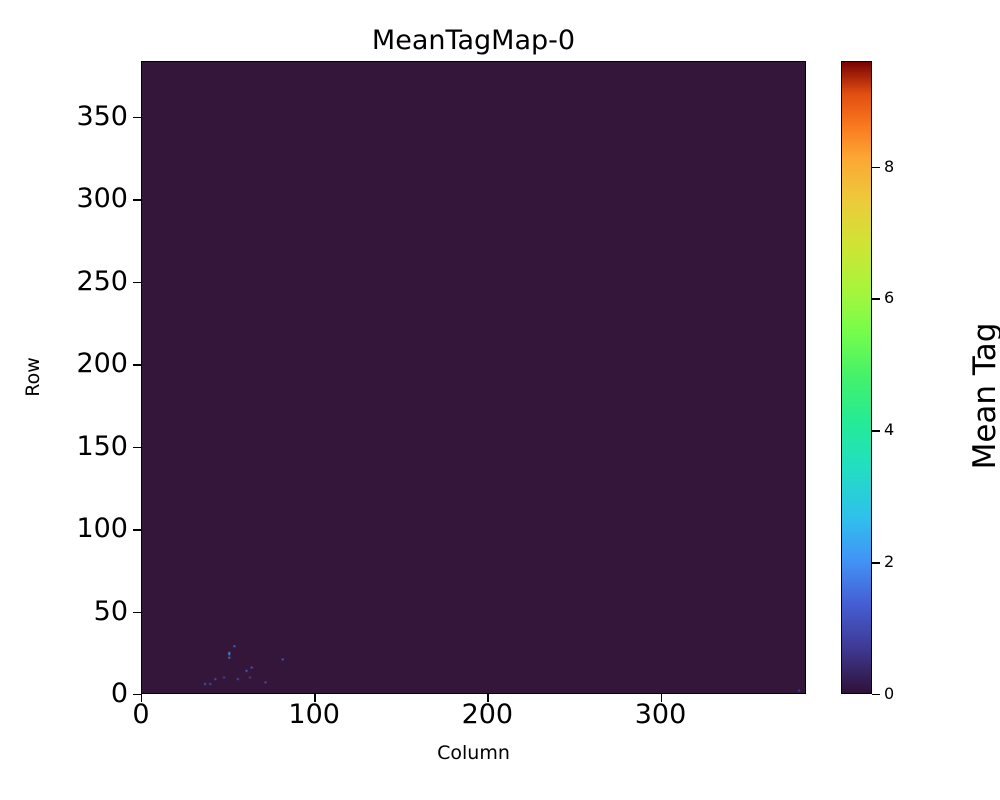 This screenshot has height=800, width=1000. What do you see at coordinates (889, 166) in the screenshot?
I see `colorbar-tick-label: 8` at bounding box center [889, 166].